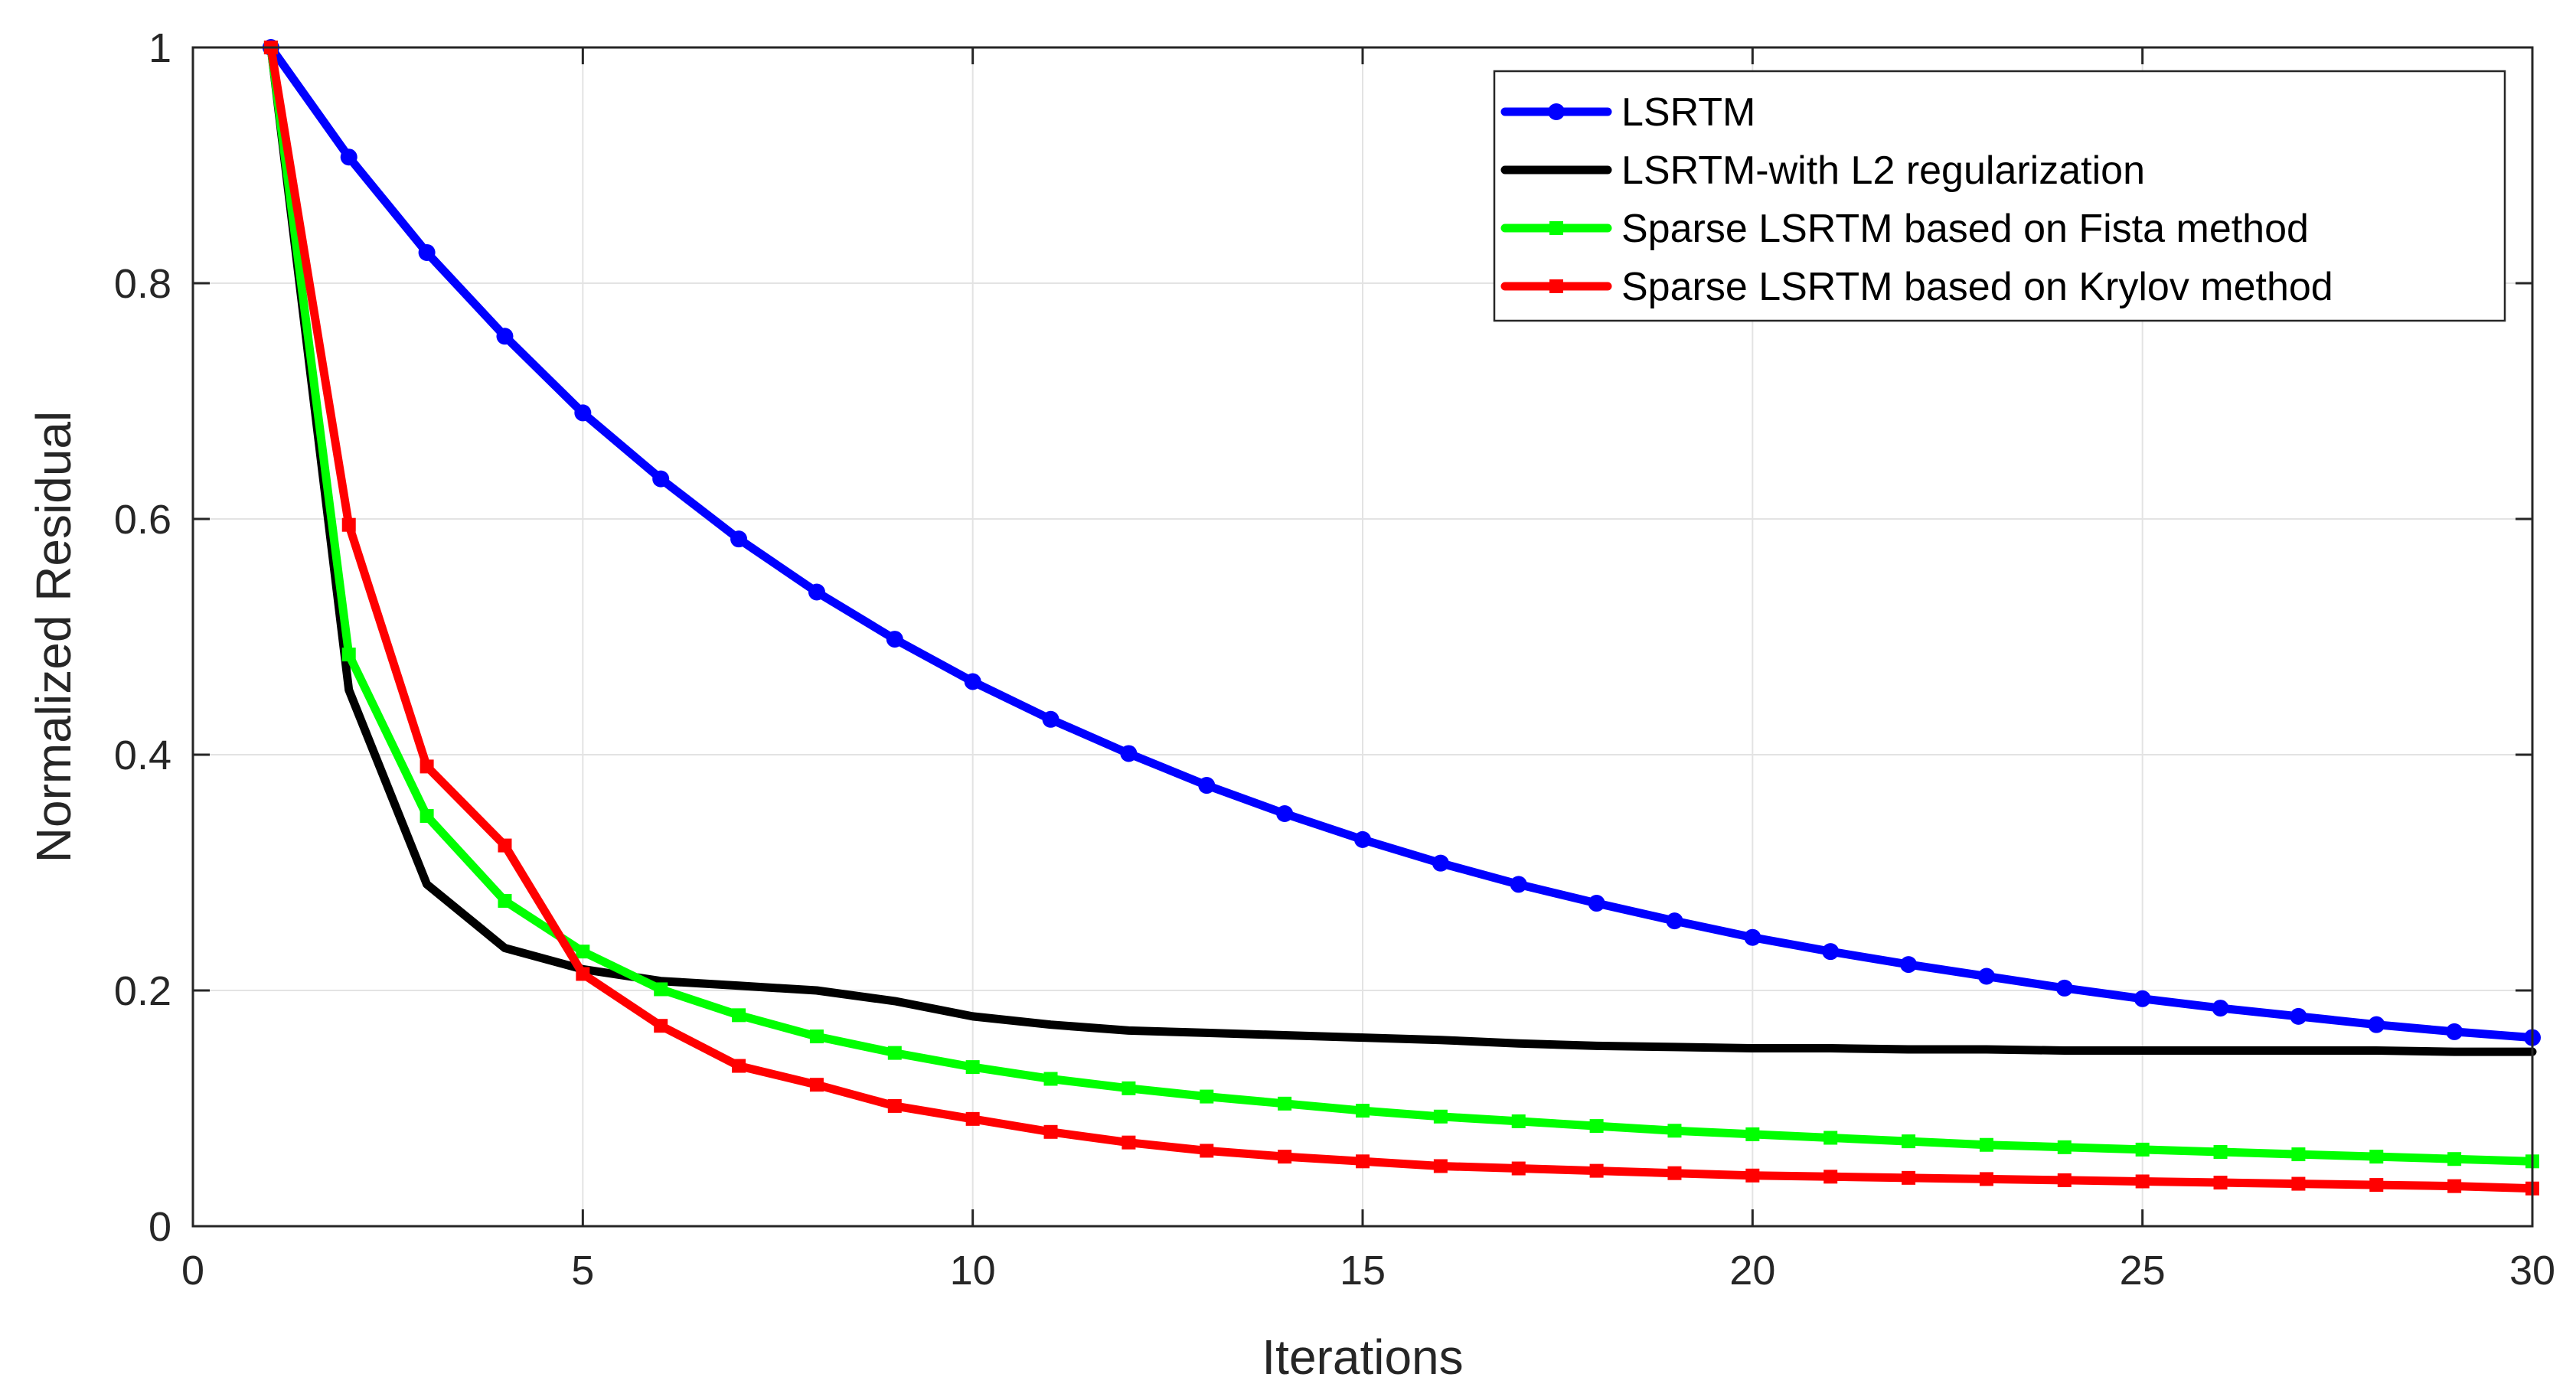 Image resolution: width=2576 pixels, height=1390 pixels. I want to click on legend-box, so click(1999, 196).